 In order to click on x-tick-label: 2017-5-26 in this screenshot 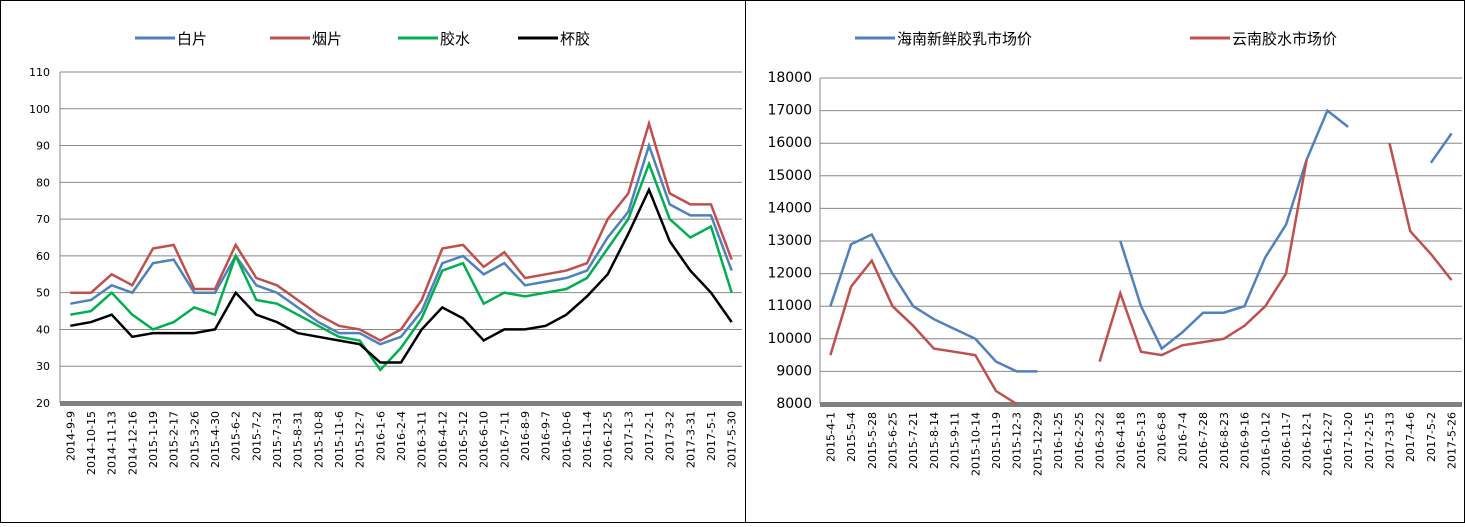, I will do `click(1452, 440)`.